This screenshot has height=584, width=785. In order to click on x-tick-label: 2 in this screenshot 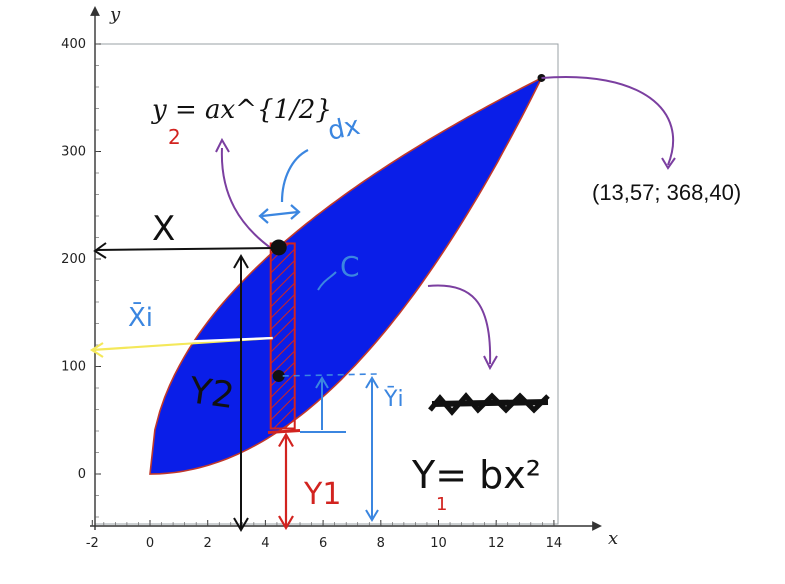, I will do `click(208, 543)`.